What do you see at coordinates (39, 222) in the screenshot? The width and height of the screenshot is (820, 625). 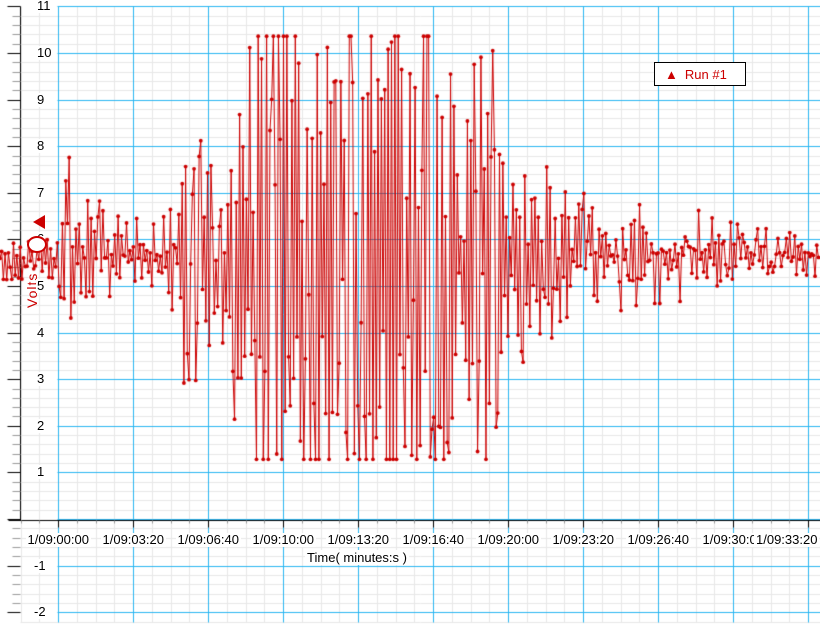 I see `channel-marker-left-triangle-icon` at bounding box center [39, 222].